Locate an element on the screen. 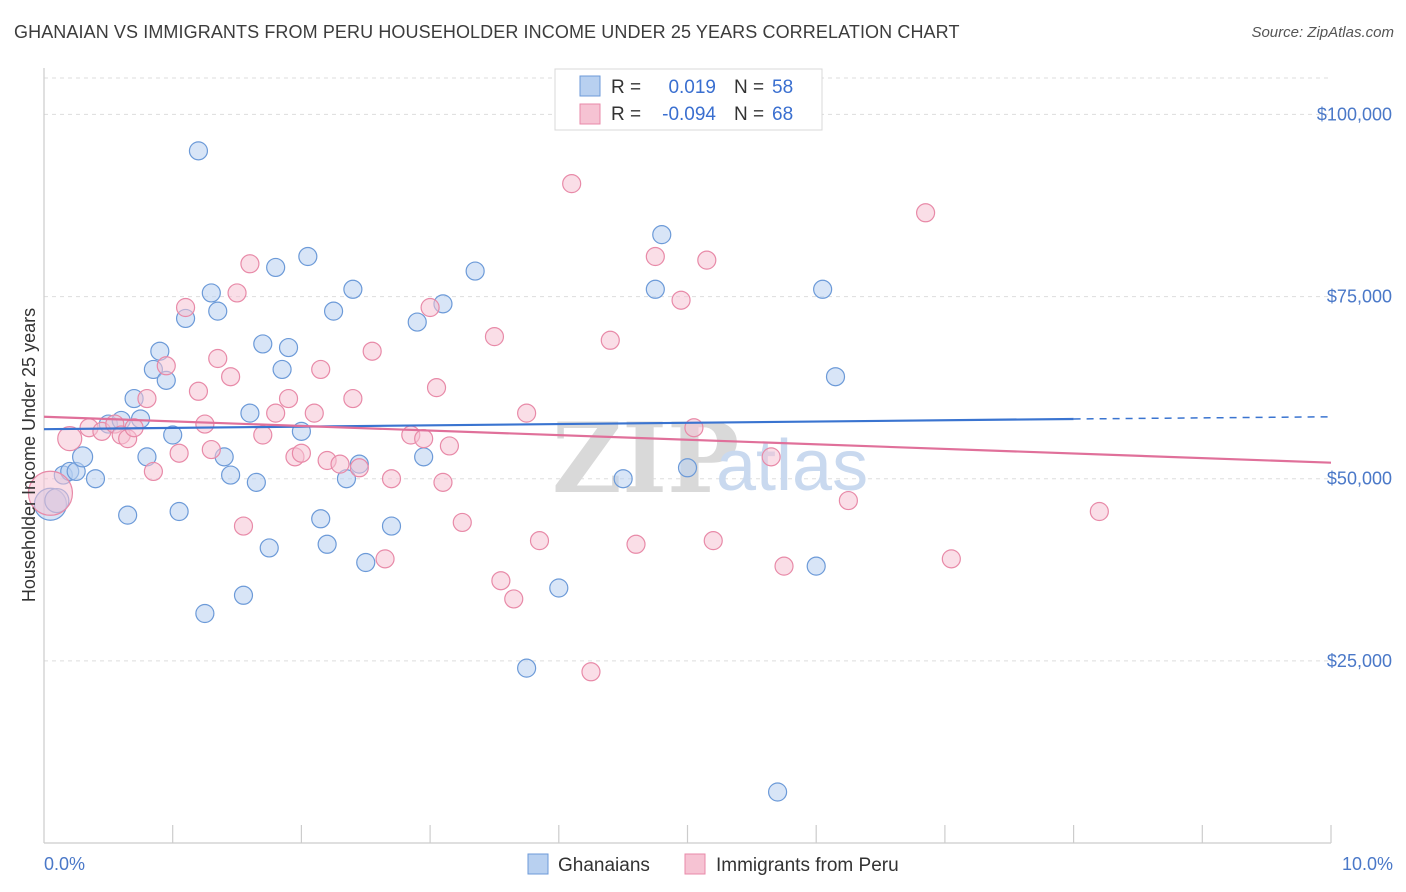 The width and height of the screenshot is (1406, 892). legend-label-ghanaians: Ghanaians is located at coordinates (604, 865).